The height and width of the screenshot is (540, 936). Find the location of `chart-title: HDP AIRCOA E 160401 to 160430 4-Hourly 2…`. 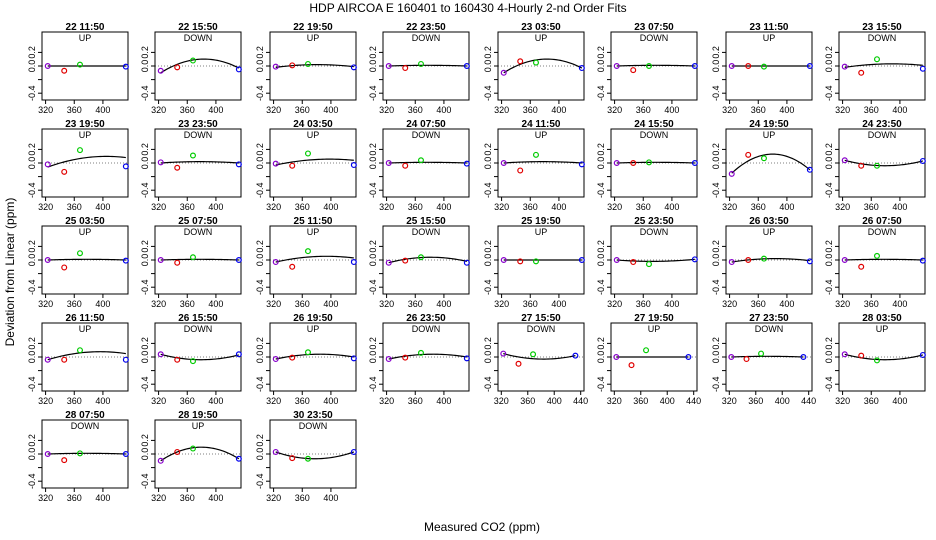

chart-title: HDP AIRCOA E 160401 to 160430 4-Hourly 2… is located at coordinates (467, 8).